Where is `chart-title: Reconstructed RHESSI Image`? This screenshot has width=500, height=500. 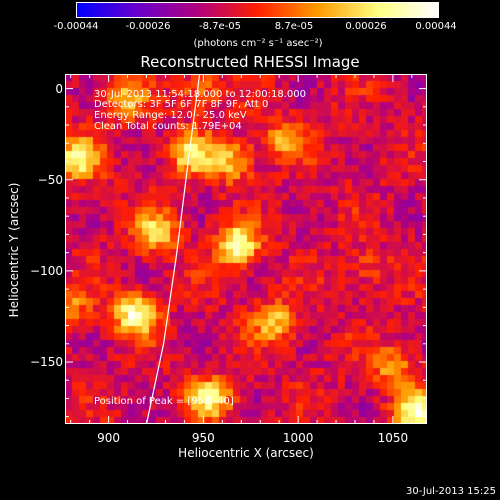
chart-title: Reconstructed RHESSI Image is located at coordinates (250, 62).